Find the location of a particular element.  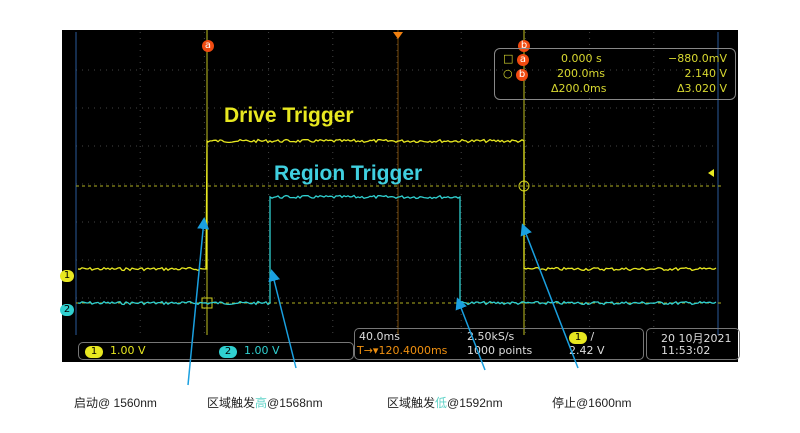

start-label: 启动@ 1560nm is located at coordinates (115, 403).